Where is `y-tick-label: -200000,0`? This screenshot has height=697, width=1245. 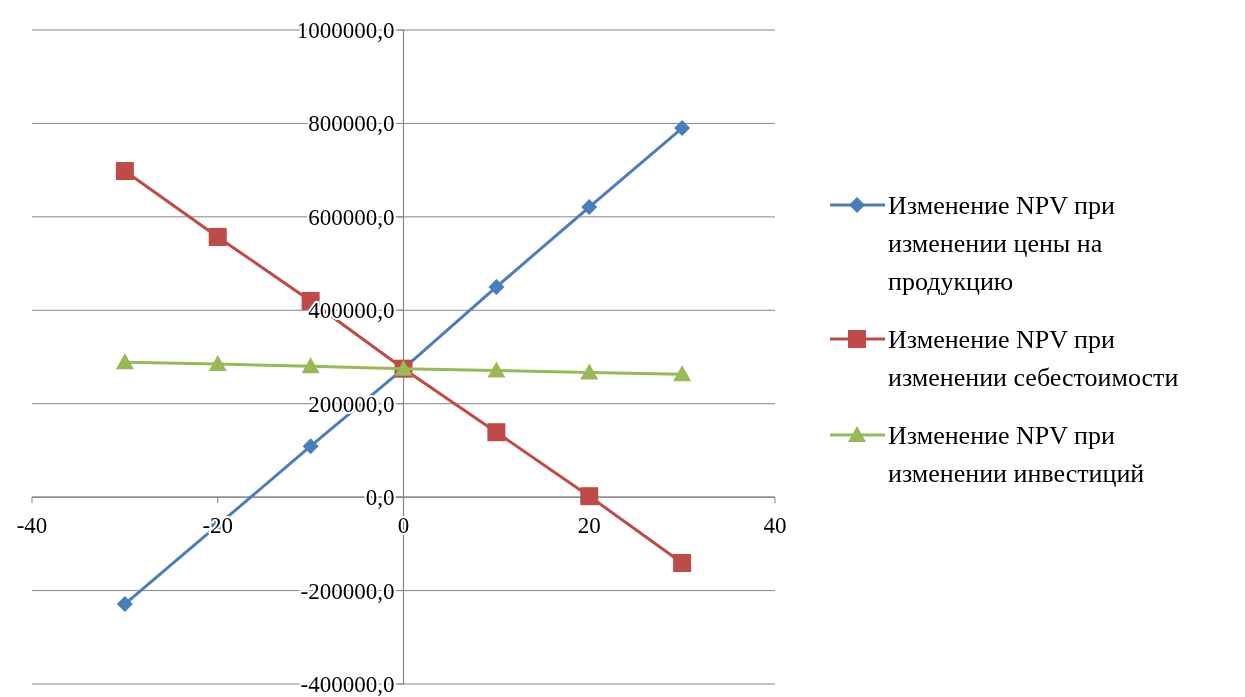
y-tick-label: -200000,0 is located at coordinates (347, 591).